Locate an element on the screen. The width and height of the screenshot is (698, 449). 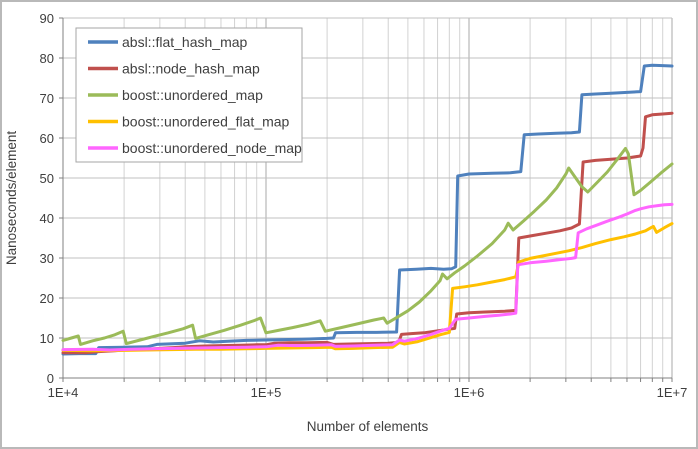
legend-item: boost::unordered_flat_map is located at coordinates (189, 122).